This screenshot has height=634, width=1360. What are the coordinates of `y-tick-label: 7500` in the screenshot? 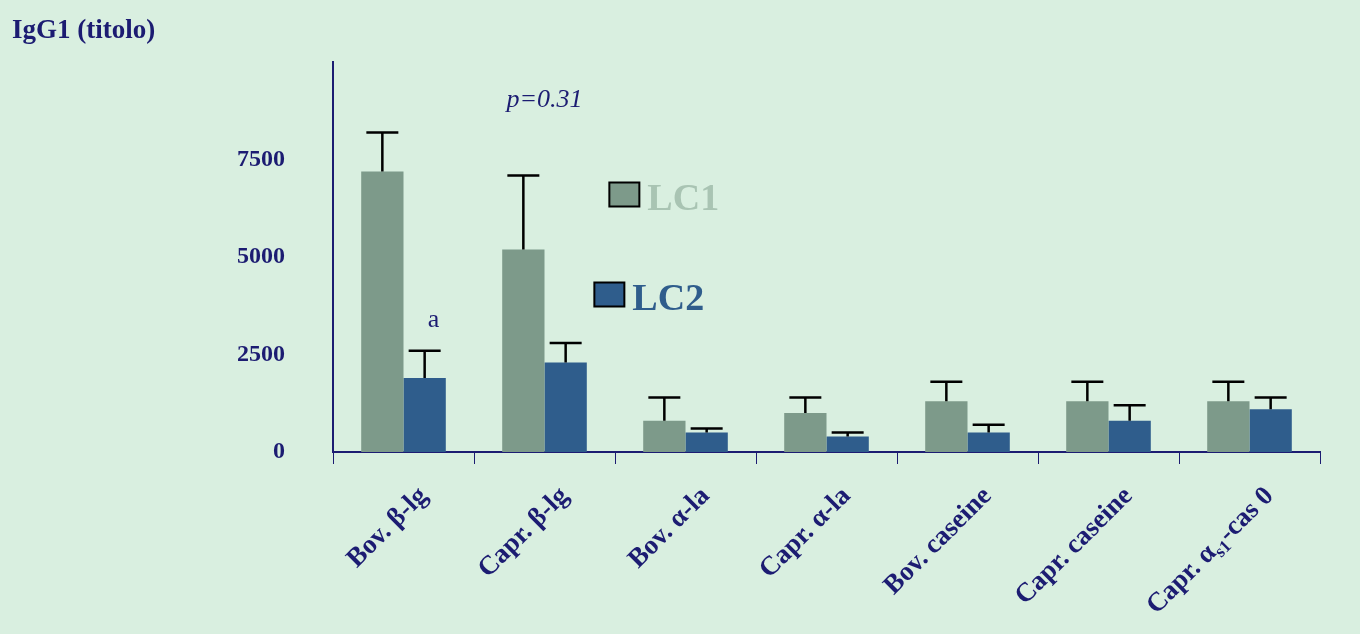 It's located at (261, 158).